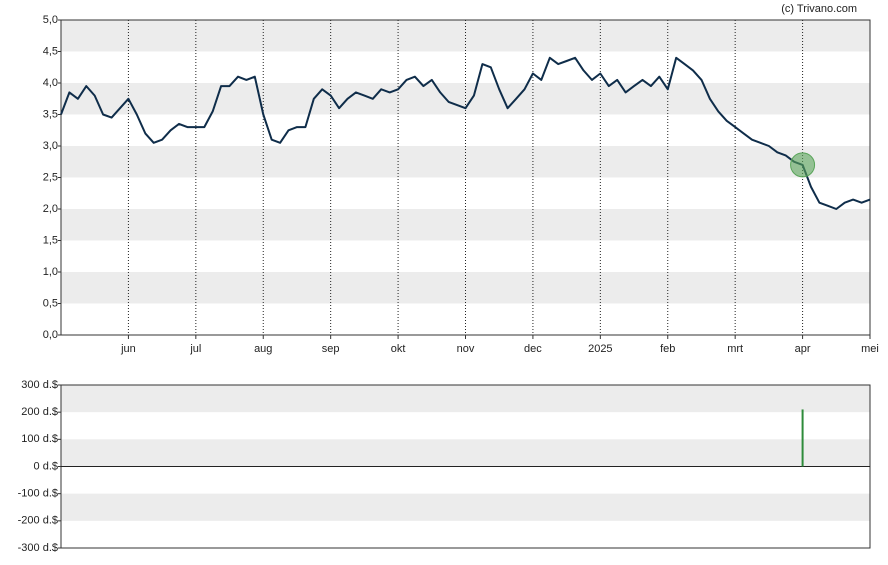 This screenshot has width=888, height=565. What do you see at coordinates (533, 349) in the screenshot?
I see `x-tick-label: dec` at bounding box center [533, 349].